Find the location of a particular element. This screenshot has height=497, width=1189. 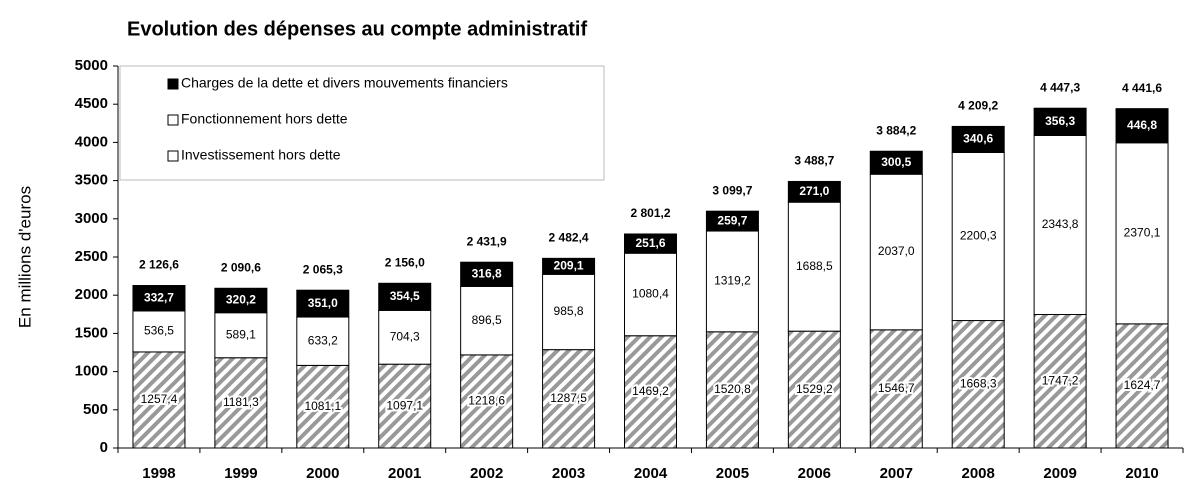

legend-box is located at coordinates (362, 123).